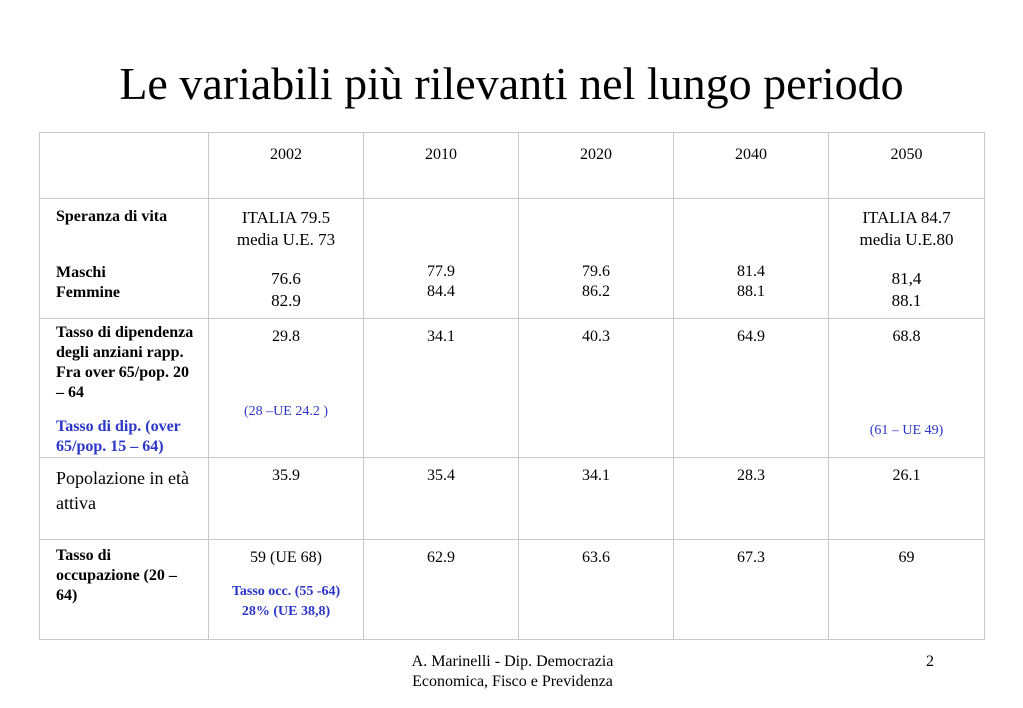  I want to click on life-2050-cell: ITALIA 84.7 media U.E.80 81,4 88.1, so click(906, 258).